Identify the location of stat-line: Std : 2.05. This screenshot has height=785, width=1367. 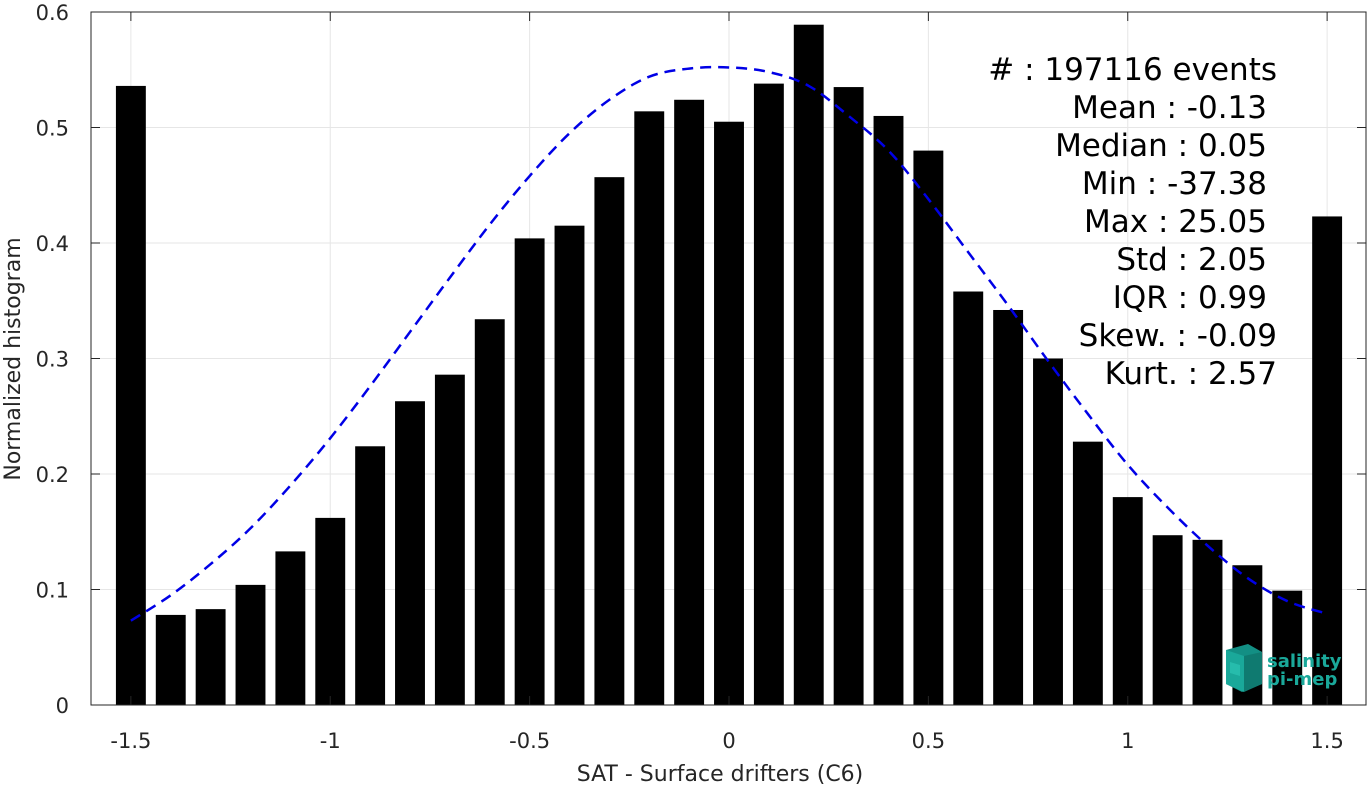
(1191, 260).